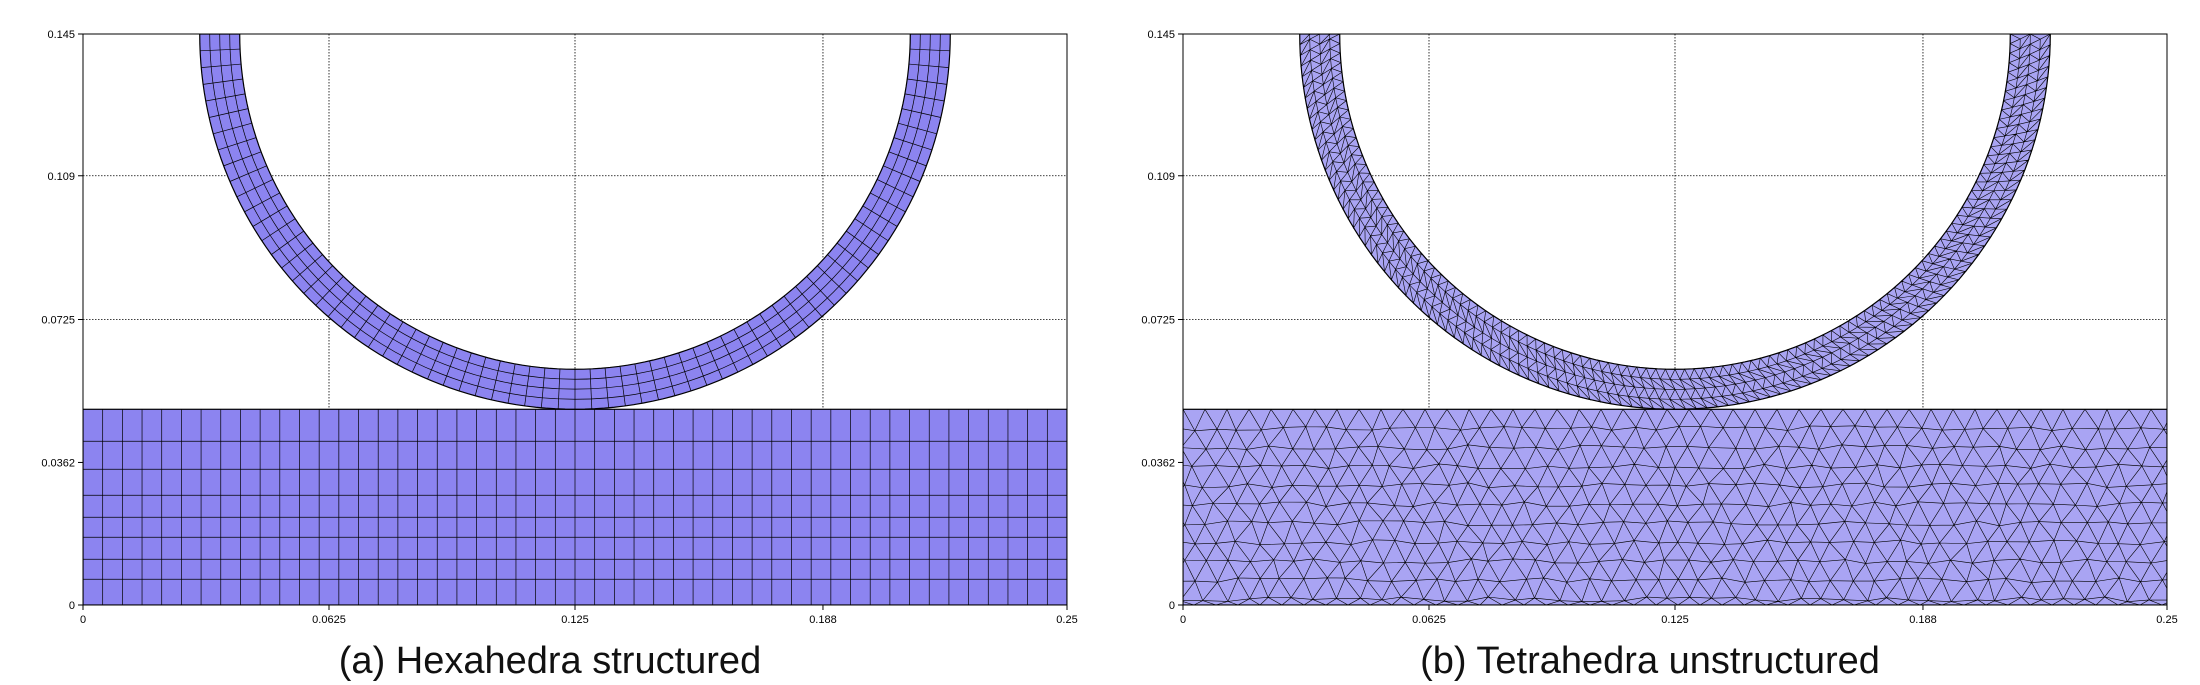 The width and height of the screenshot is (2200, 685). I want to click on slab-body, so click(1675, 506).